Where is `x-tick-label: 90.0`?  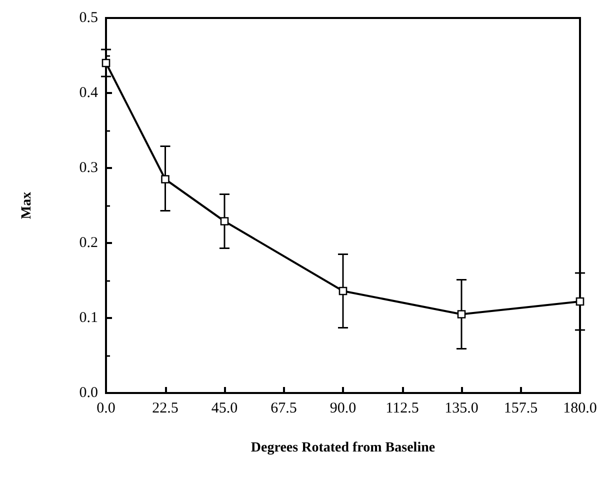
x-tick-label: 90.0 is located at coordinates (343, 408).